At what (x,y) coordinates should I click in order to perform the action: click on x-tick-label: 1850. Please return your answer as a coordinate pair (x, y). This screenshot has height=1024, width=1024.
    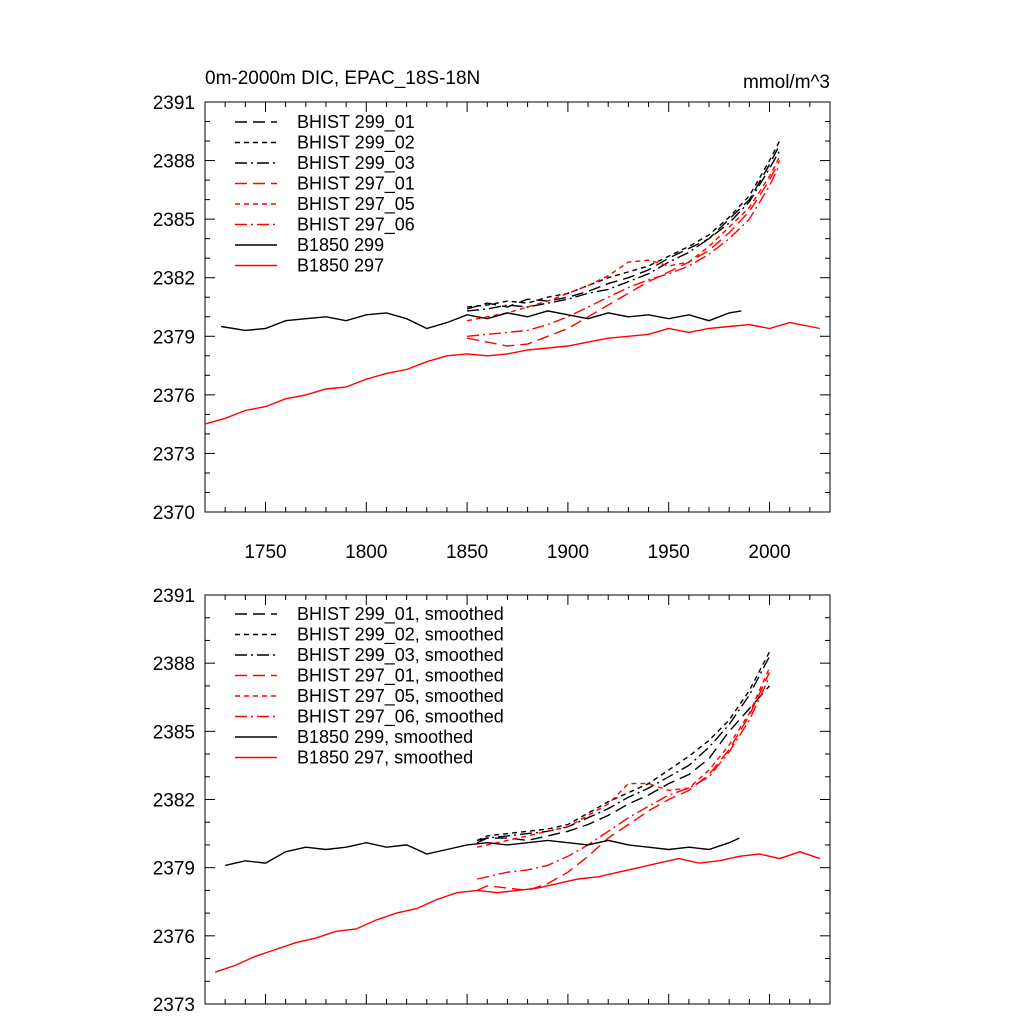
    Looking at the image, I should click on (467, 552).